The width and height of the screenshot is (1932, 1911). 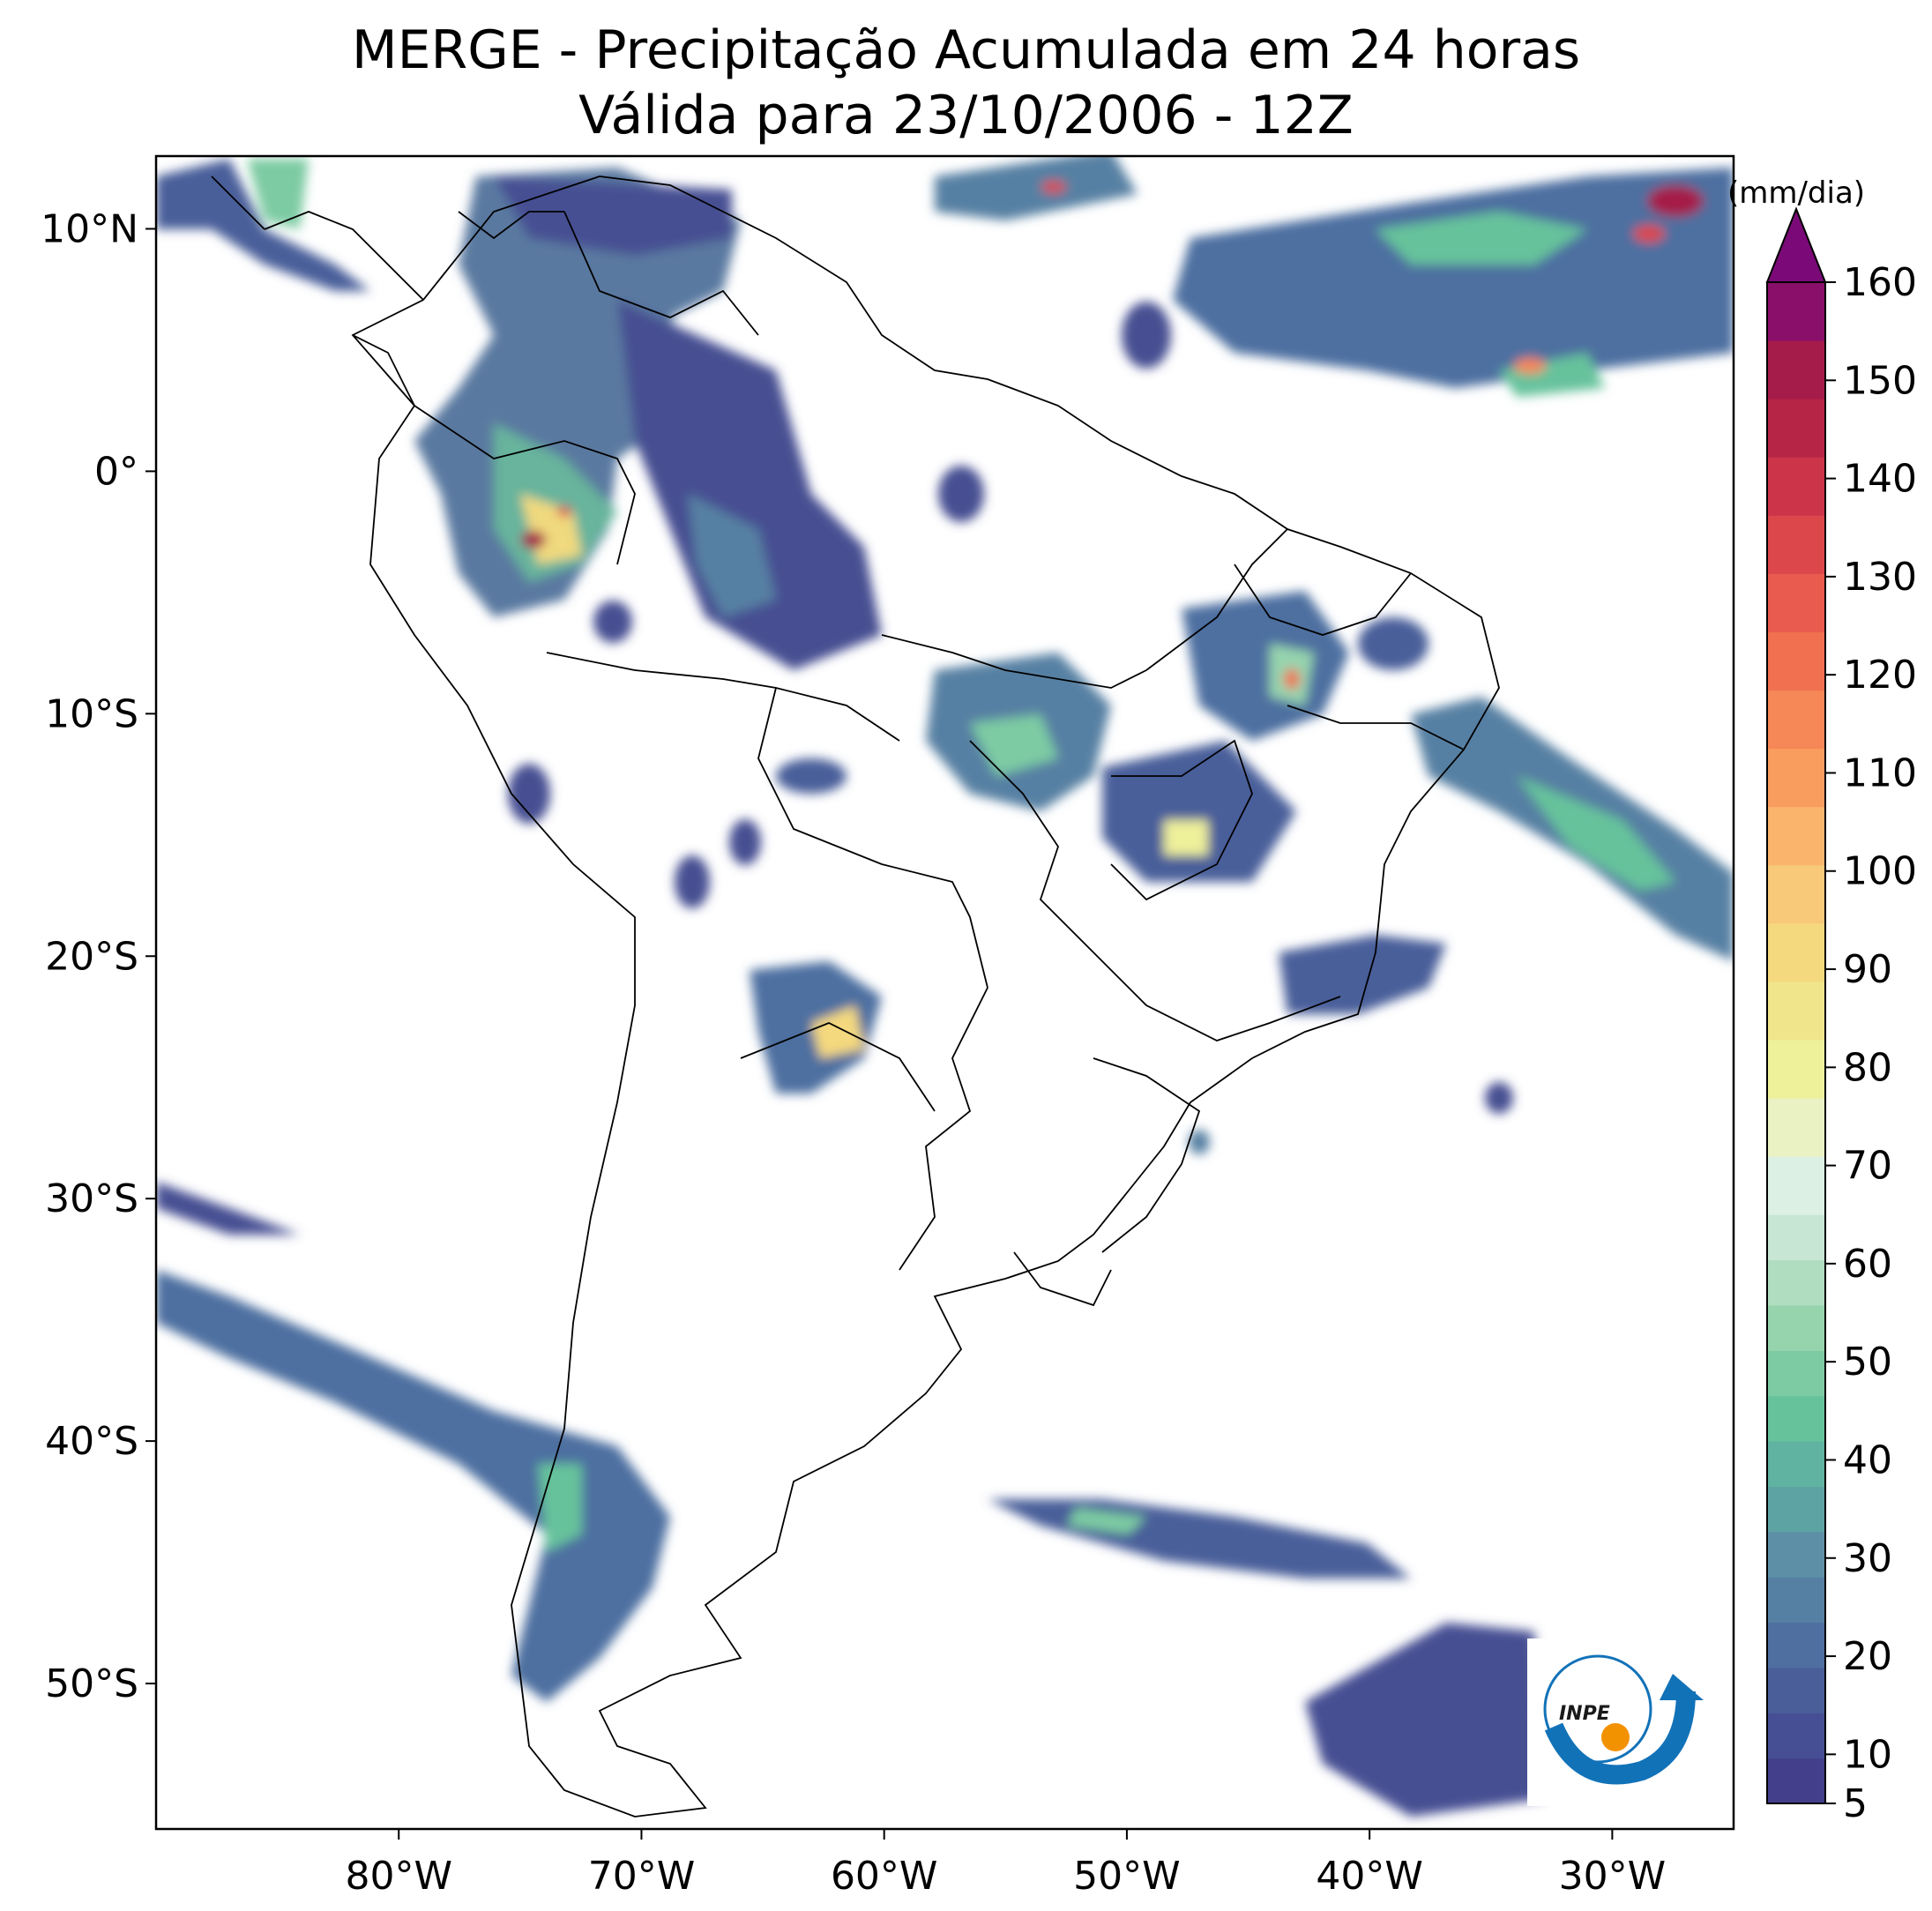 What do you see at coordinates (1867, 1264) in the screenshot?
I see `colorbar-tick-label: 60` at bounding box center [1867, 1264].